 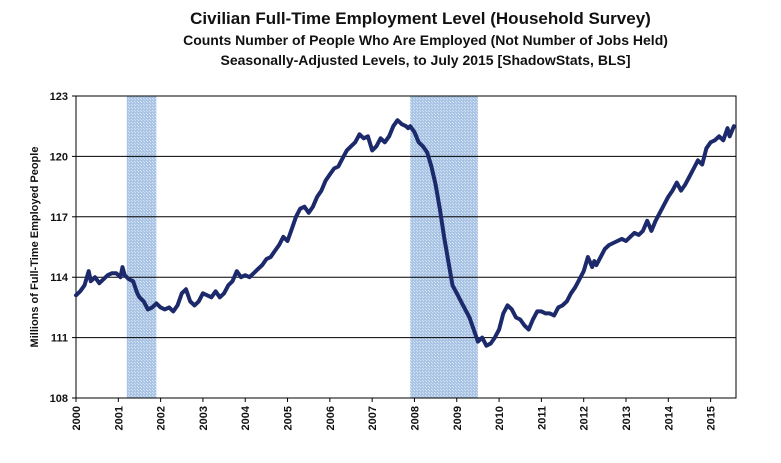 What do you see at coordinates (59, 97) in the screenshot?
I see `y-tick-label-123: 123` at bounding box center [59, 97].